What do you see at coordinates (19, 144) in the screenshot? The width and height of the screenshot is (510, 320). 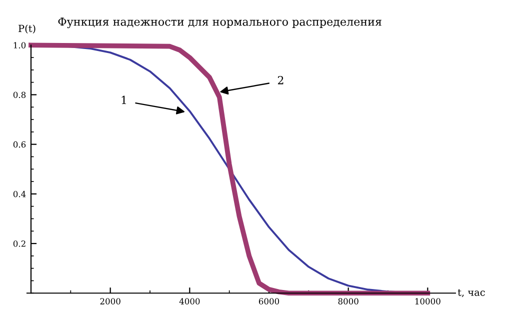 I see `y-tick-label: 0.6` at bounding box center [19, 144].